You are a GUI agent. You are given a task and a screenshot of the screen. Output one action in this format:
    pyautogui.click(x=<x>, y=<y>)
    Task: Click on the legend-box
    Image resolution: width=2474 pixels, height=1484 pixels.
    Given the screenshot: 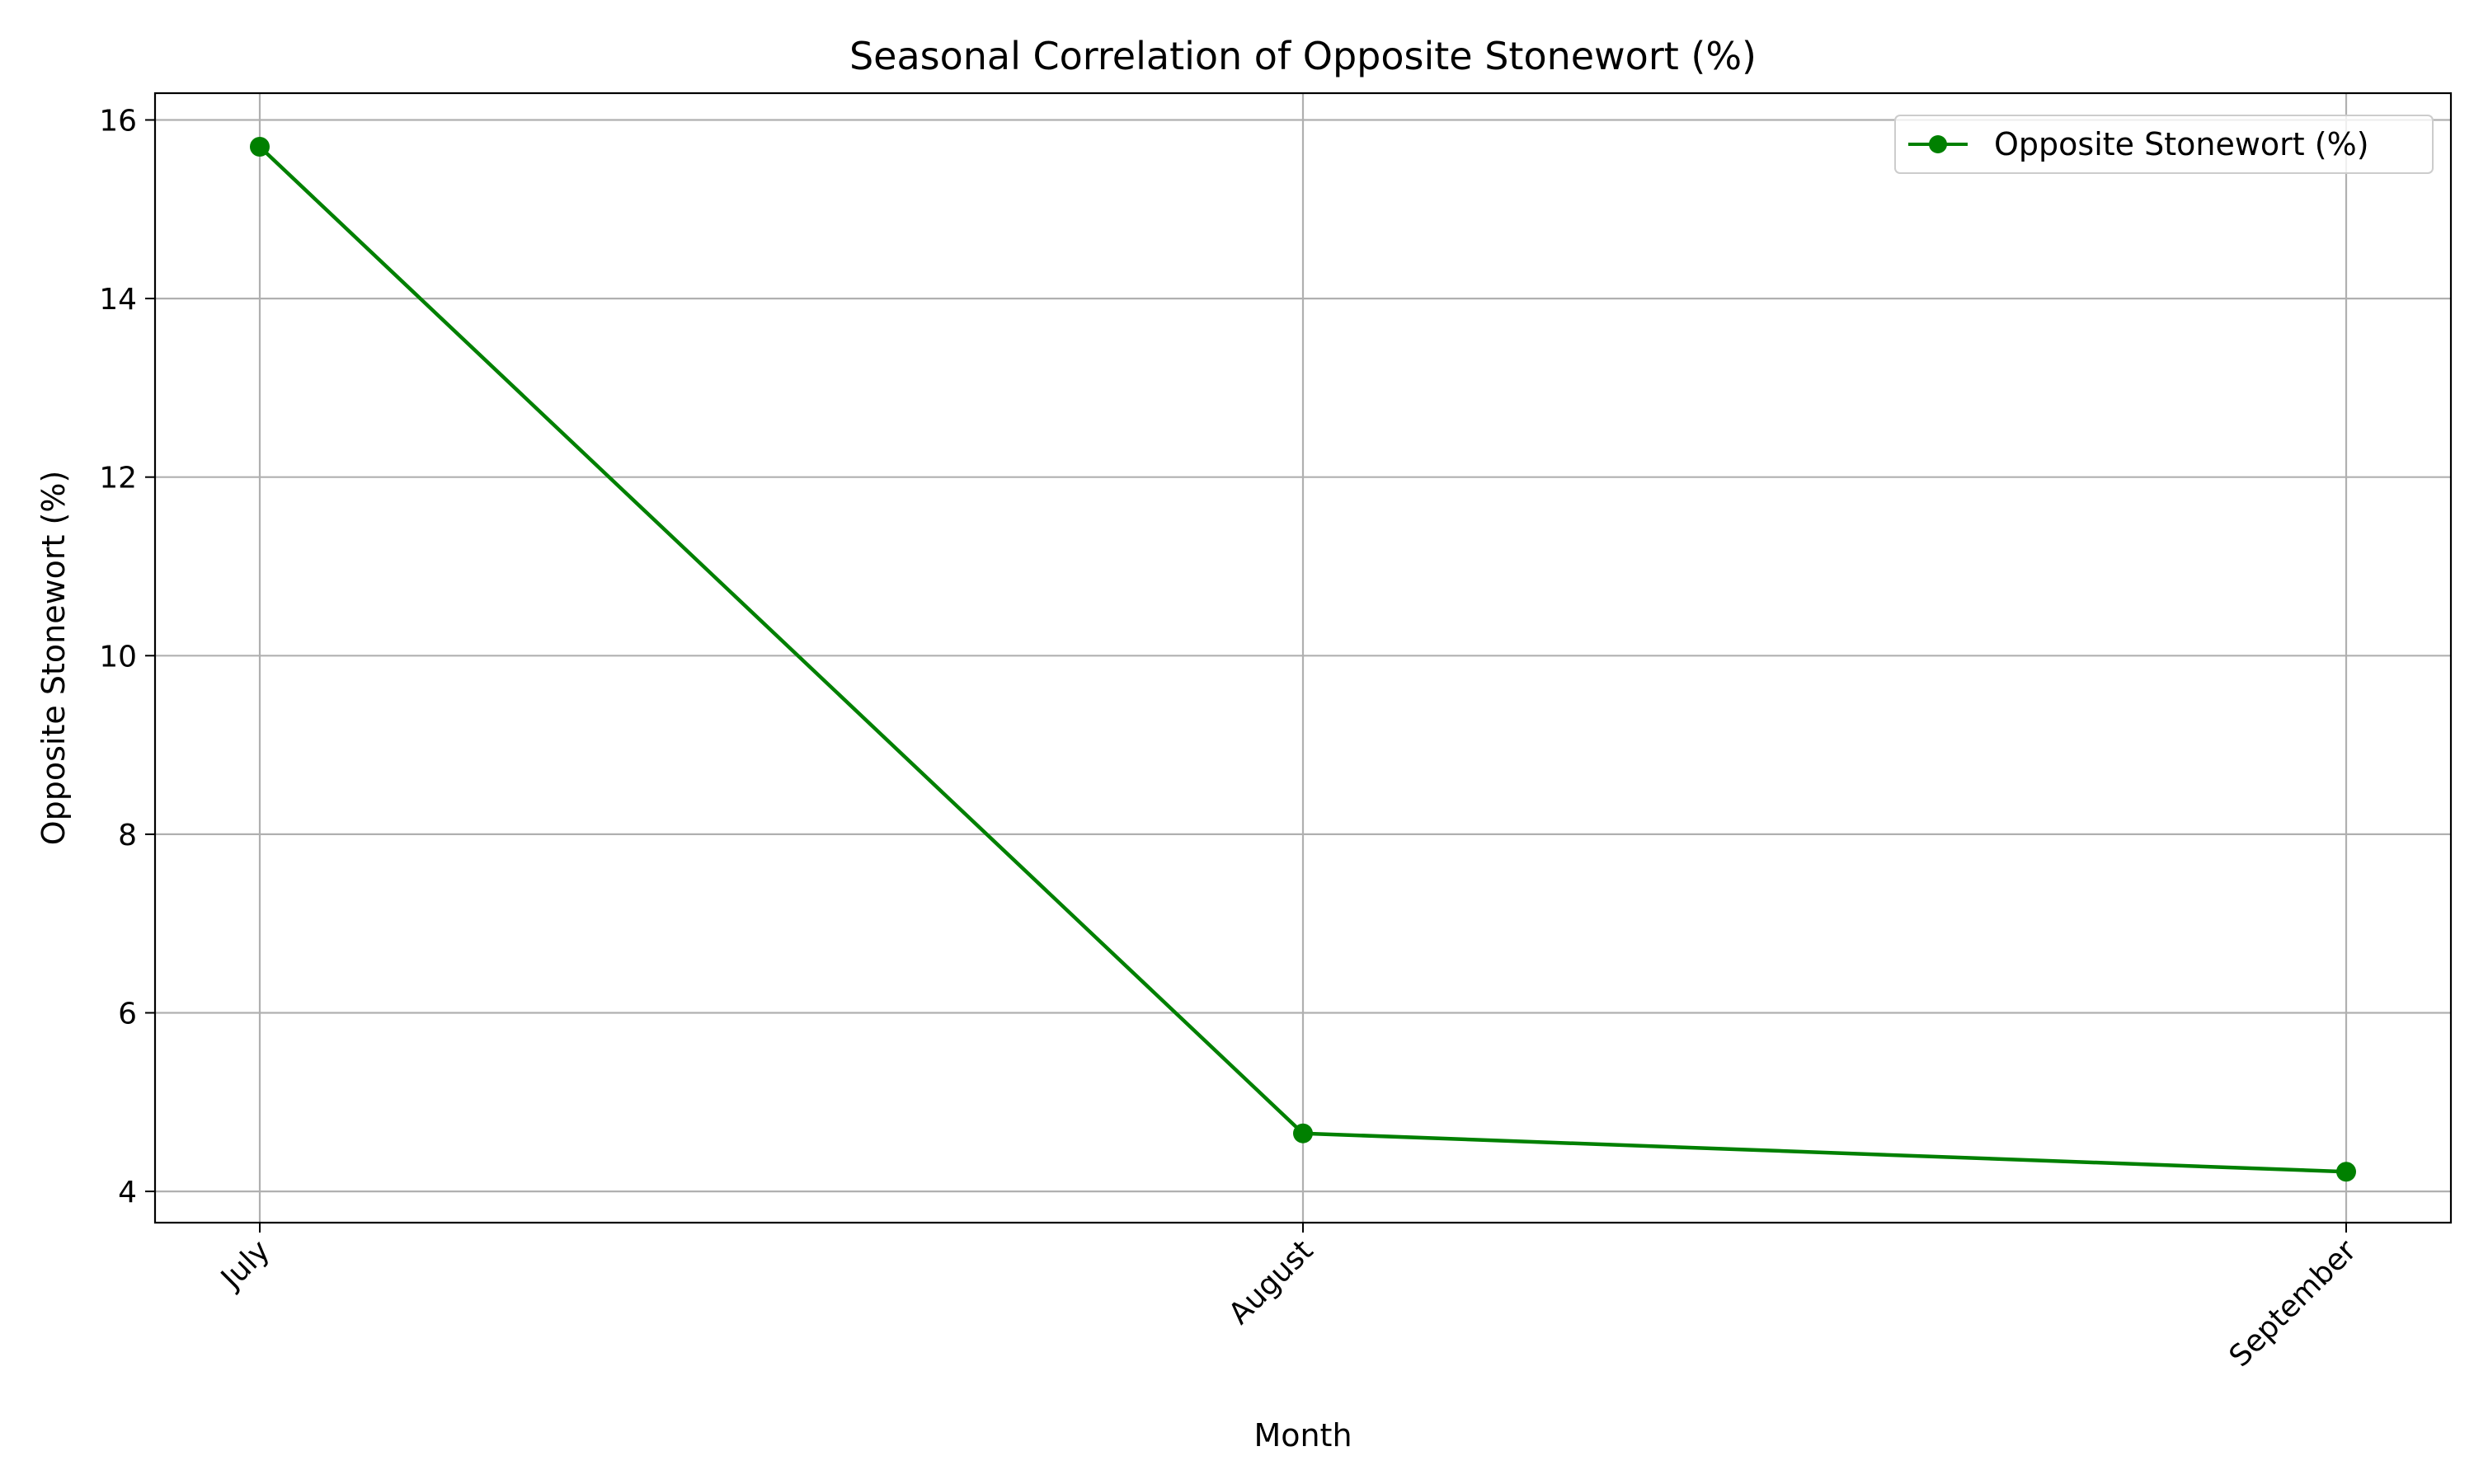 What is the action you would take?
    pyautogui.click(x=2164, y=144)
    